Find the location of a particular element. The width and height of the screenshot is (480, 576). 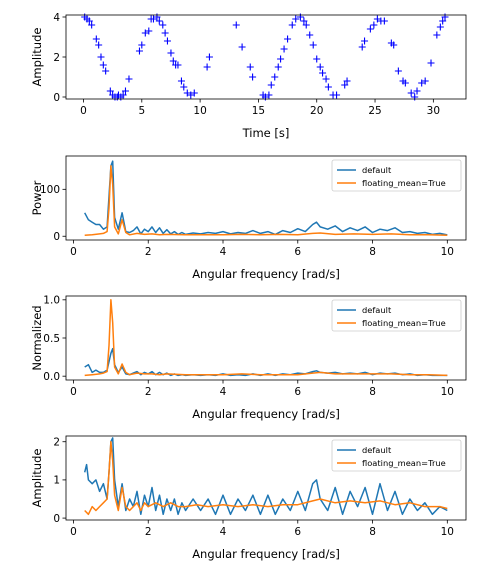

x-tick-label: 20 is located at coordinates (316, 111).